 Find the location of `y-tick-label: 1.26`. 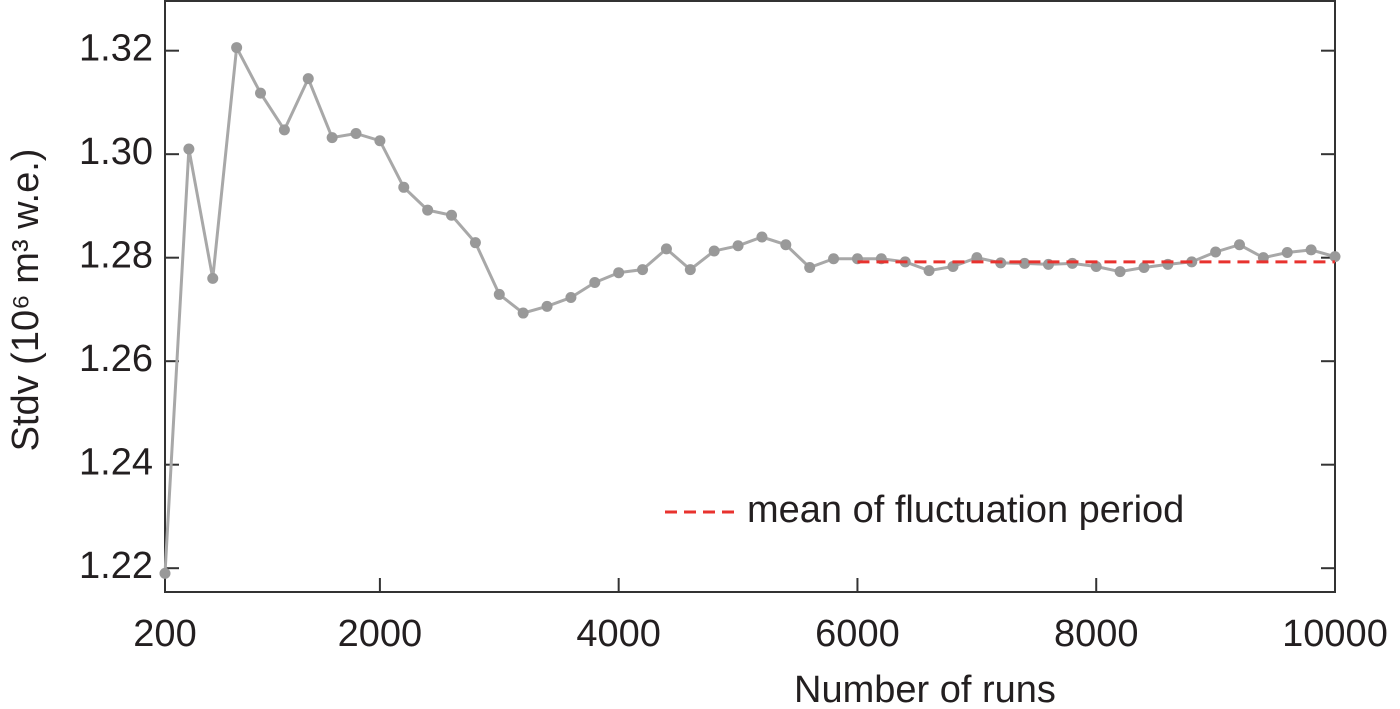

y-tick-label: 1.26 is located at coordinates (116, 359).